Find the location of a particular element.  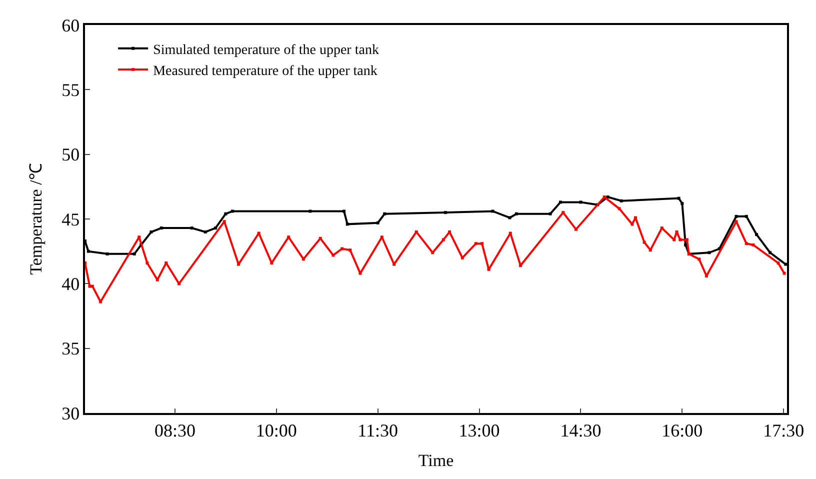

x-tick-label: 13:00 is located at coordinates (479, 430).